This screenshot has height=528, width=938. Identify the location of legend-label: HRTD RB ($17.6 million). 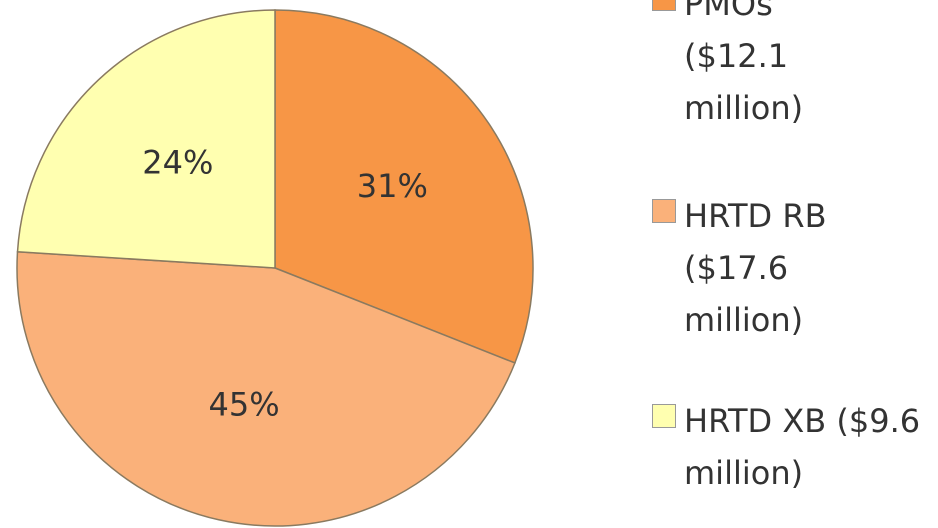
(755, 268).